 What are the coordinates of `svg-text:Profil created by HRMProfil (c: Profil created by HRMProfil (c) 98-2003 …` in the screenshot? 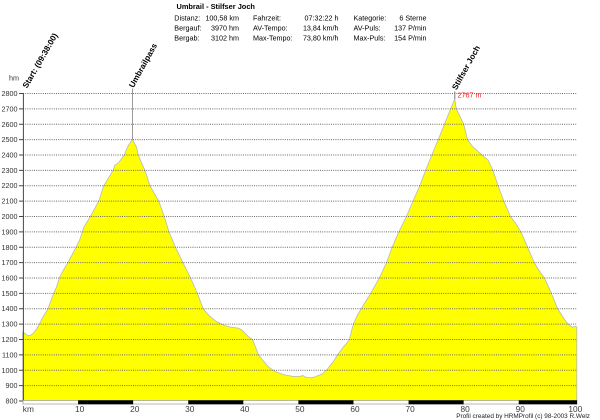 It's located at (523, 416).